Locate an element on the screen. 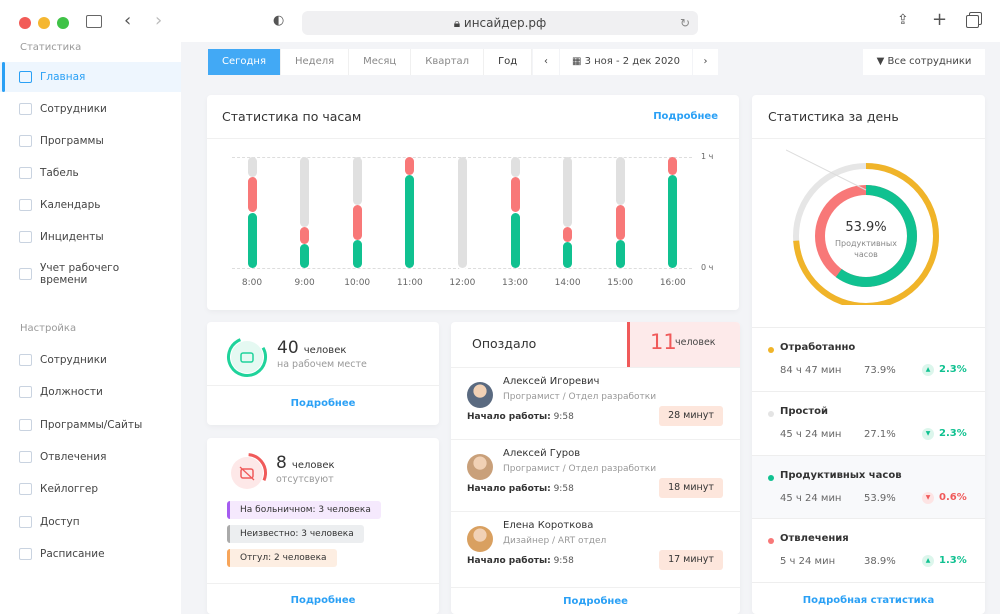 Image resolution: width=1000 pixels, height=614 pixels. minimize-window-button is located at coordinates (44, 23).